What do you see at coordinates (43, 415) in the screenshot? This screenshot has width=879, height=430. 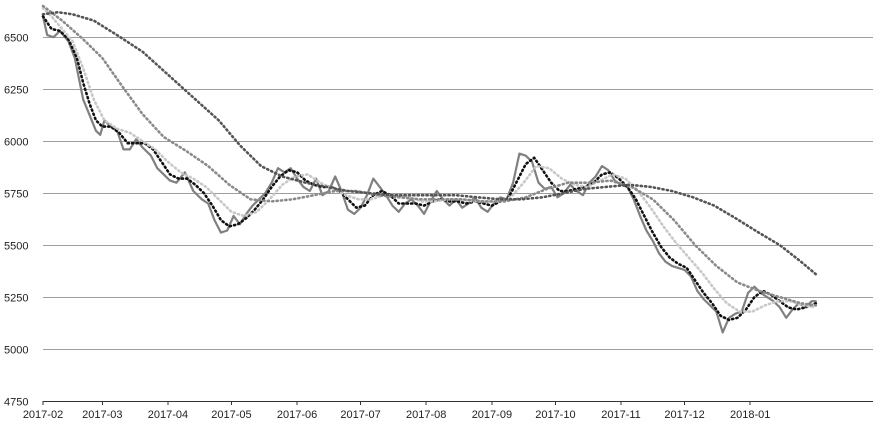 I see `x-tick-label: 2017-02` at bounding box center [43, 415].